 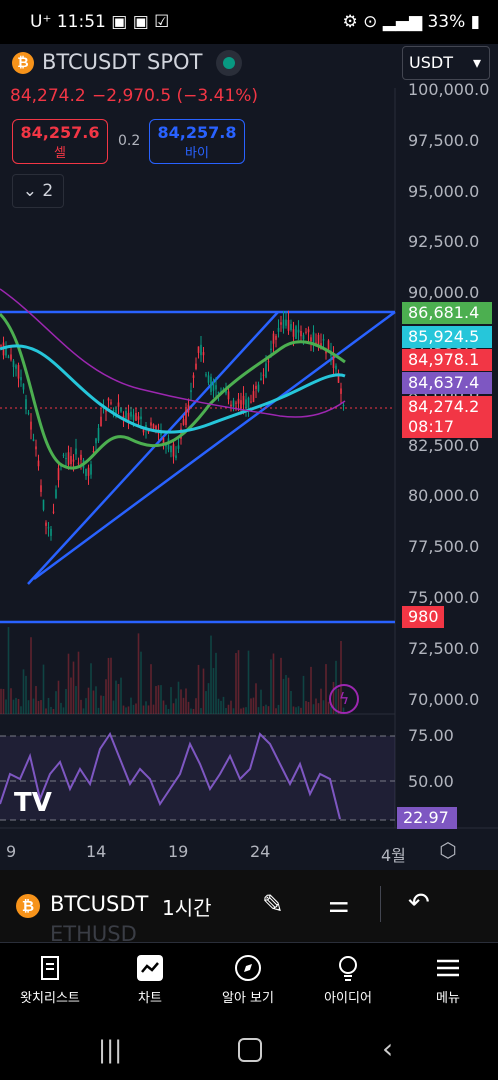 What do you see at coordinates (99, 904) in the screenshot?
I see `toolbar-symbol: BTCUSDT` at bounding box center [99, 904].